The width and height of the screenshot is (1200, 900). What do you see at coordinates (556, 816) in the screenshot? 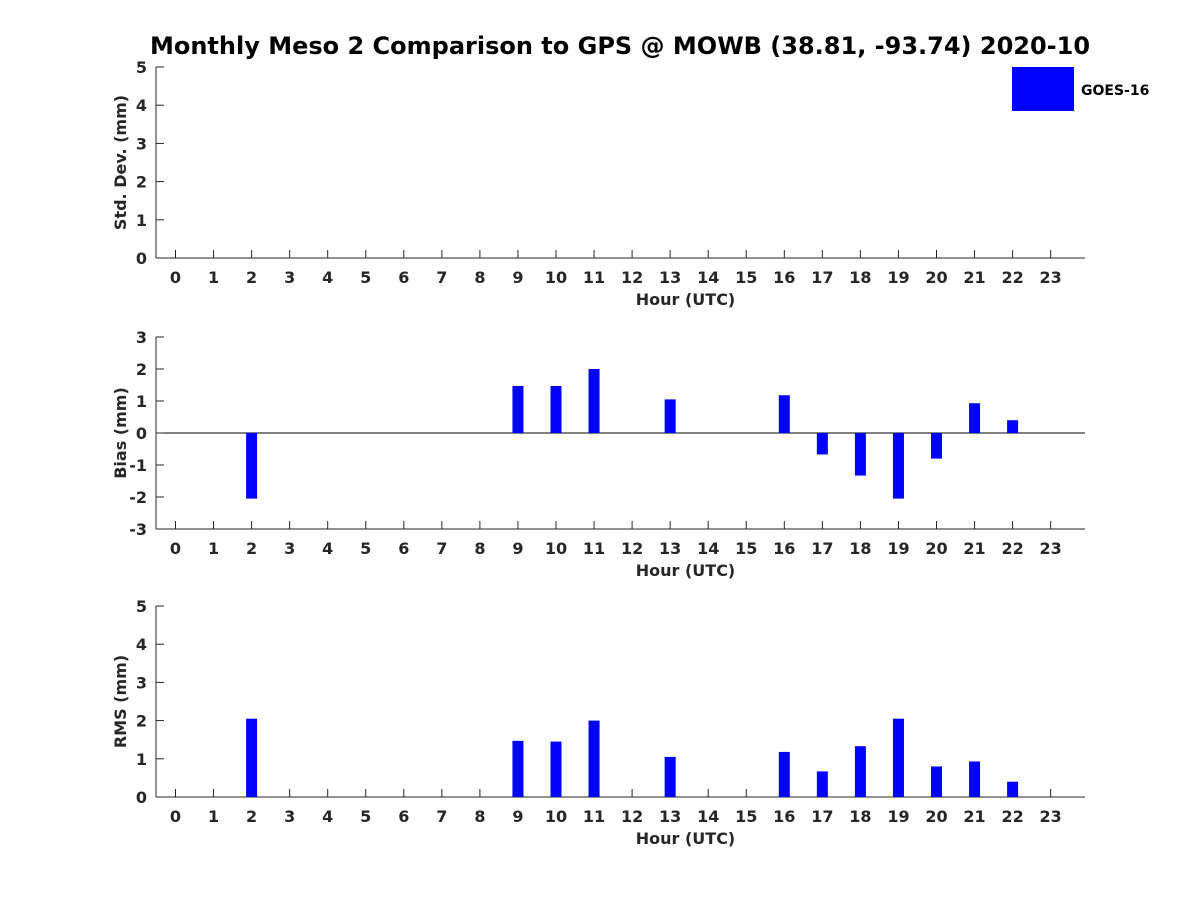
I see `rms-x-tick-label: 10` at bounding box center [556, 816].